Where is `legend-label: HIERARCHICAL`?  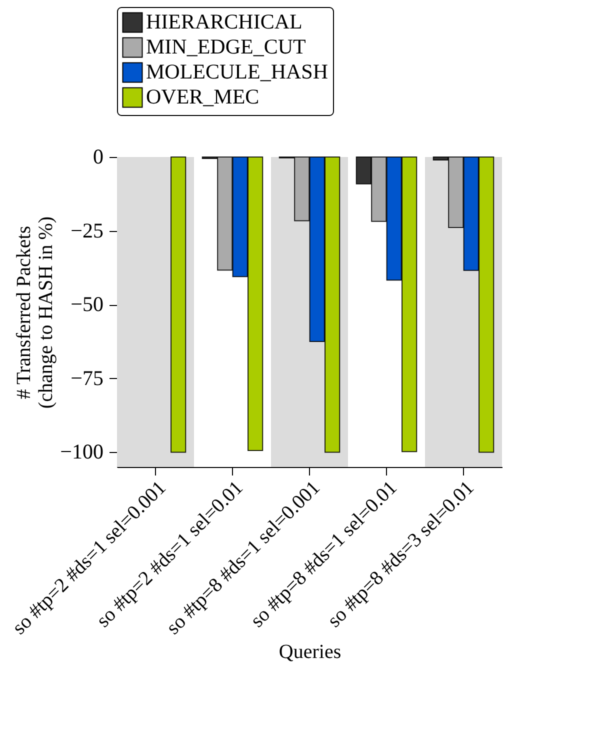
legend-label: HIERARCHICAL is located at coordinates (224, 22).